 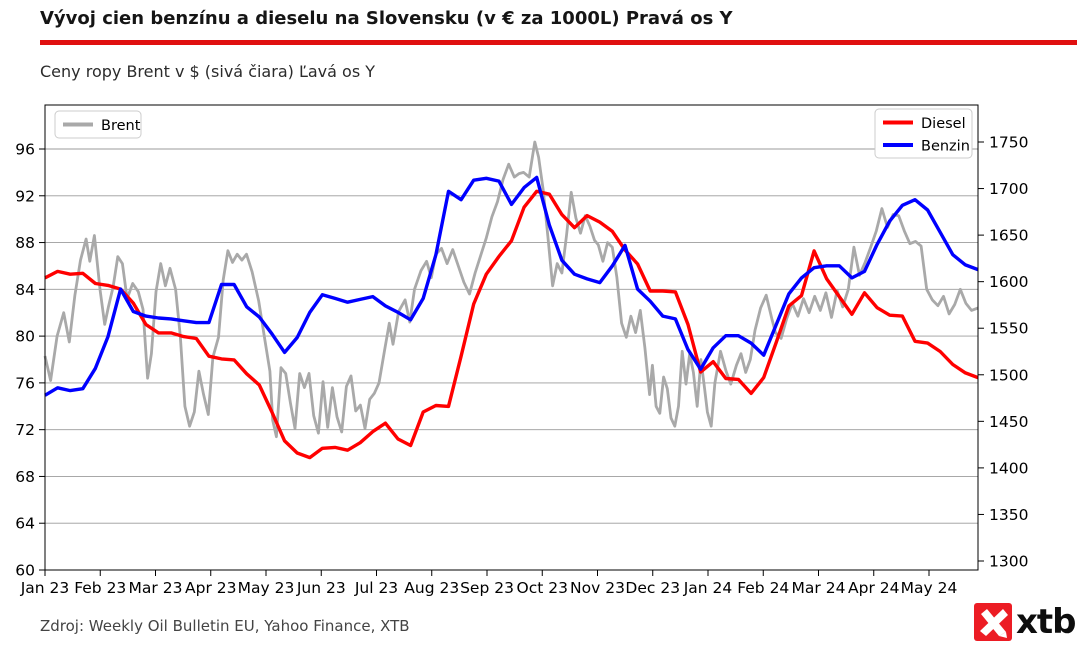 I want to click on legend-diesel-label: Diesel, so click(x=943, y=124).